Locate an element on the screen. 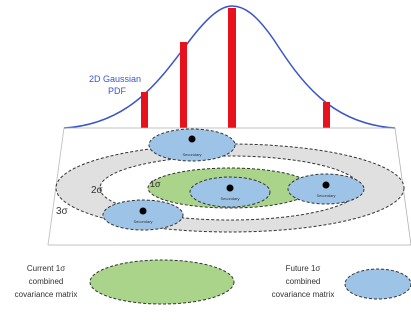  secondary-label-bottom-left: Secondary is located at coordinates (142, 221).